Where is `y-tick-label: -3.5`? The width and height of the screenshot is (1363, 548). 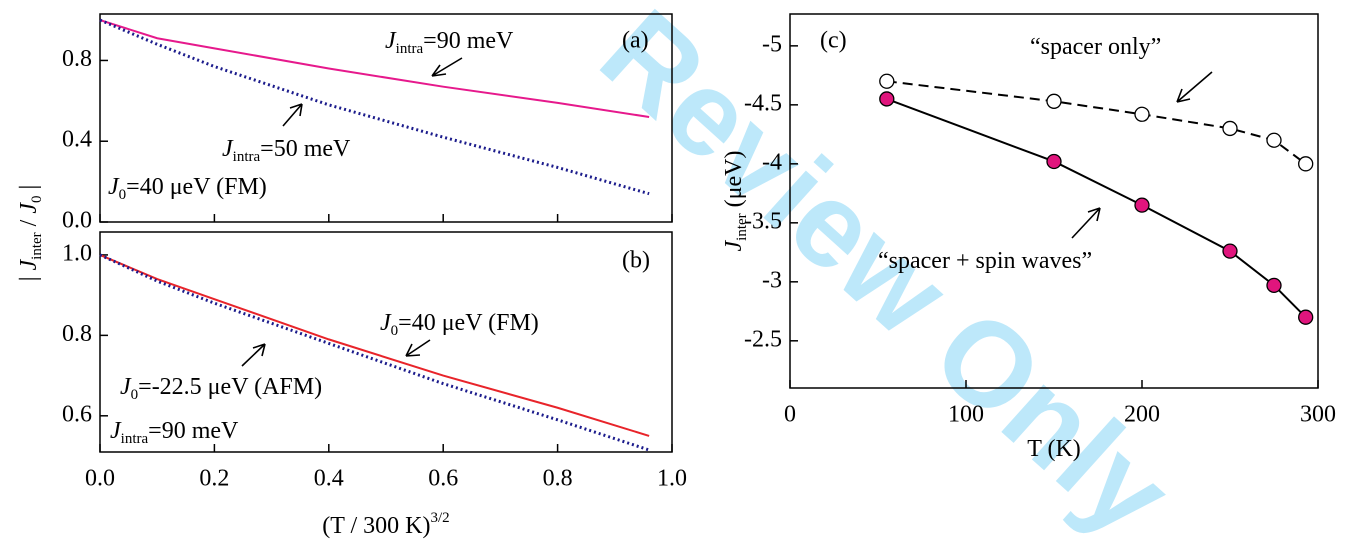 y-tick-label: -3.5 is located at coordinates (763, 221).